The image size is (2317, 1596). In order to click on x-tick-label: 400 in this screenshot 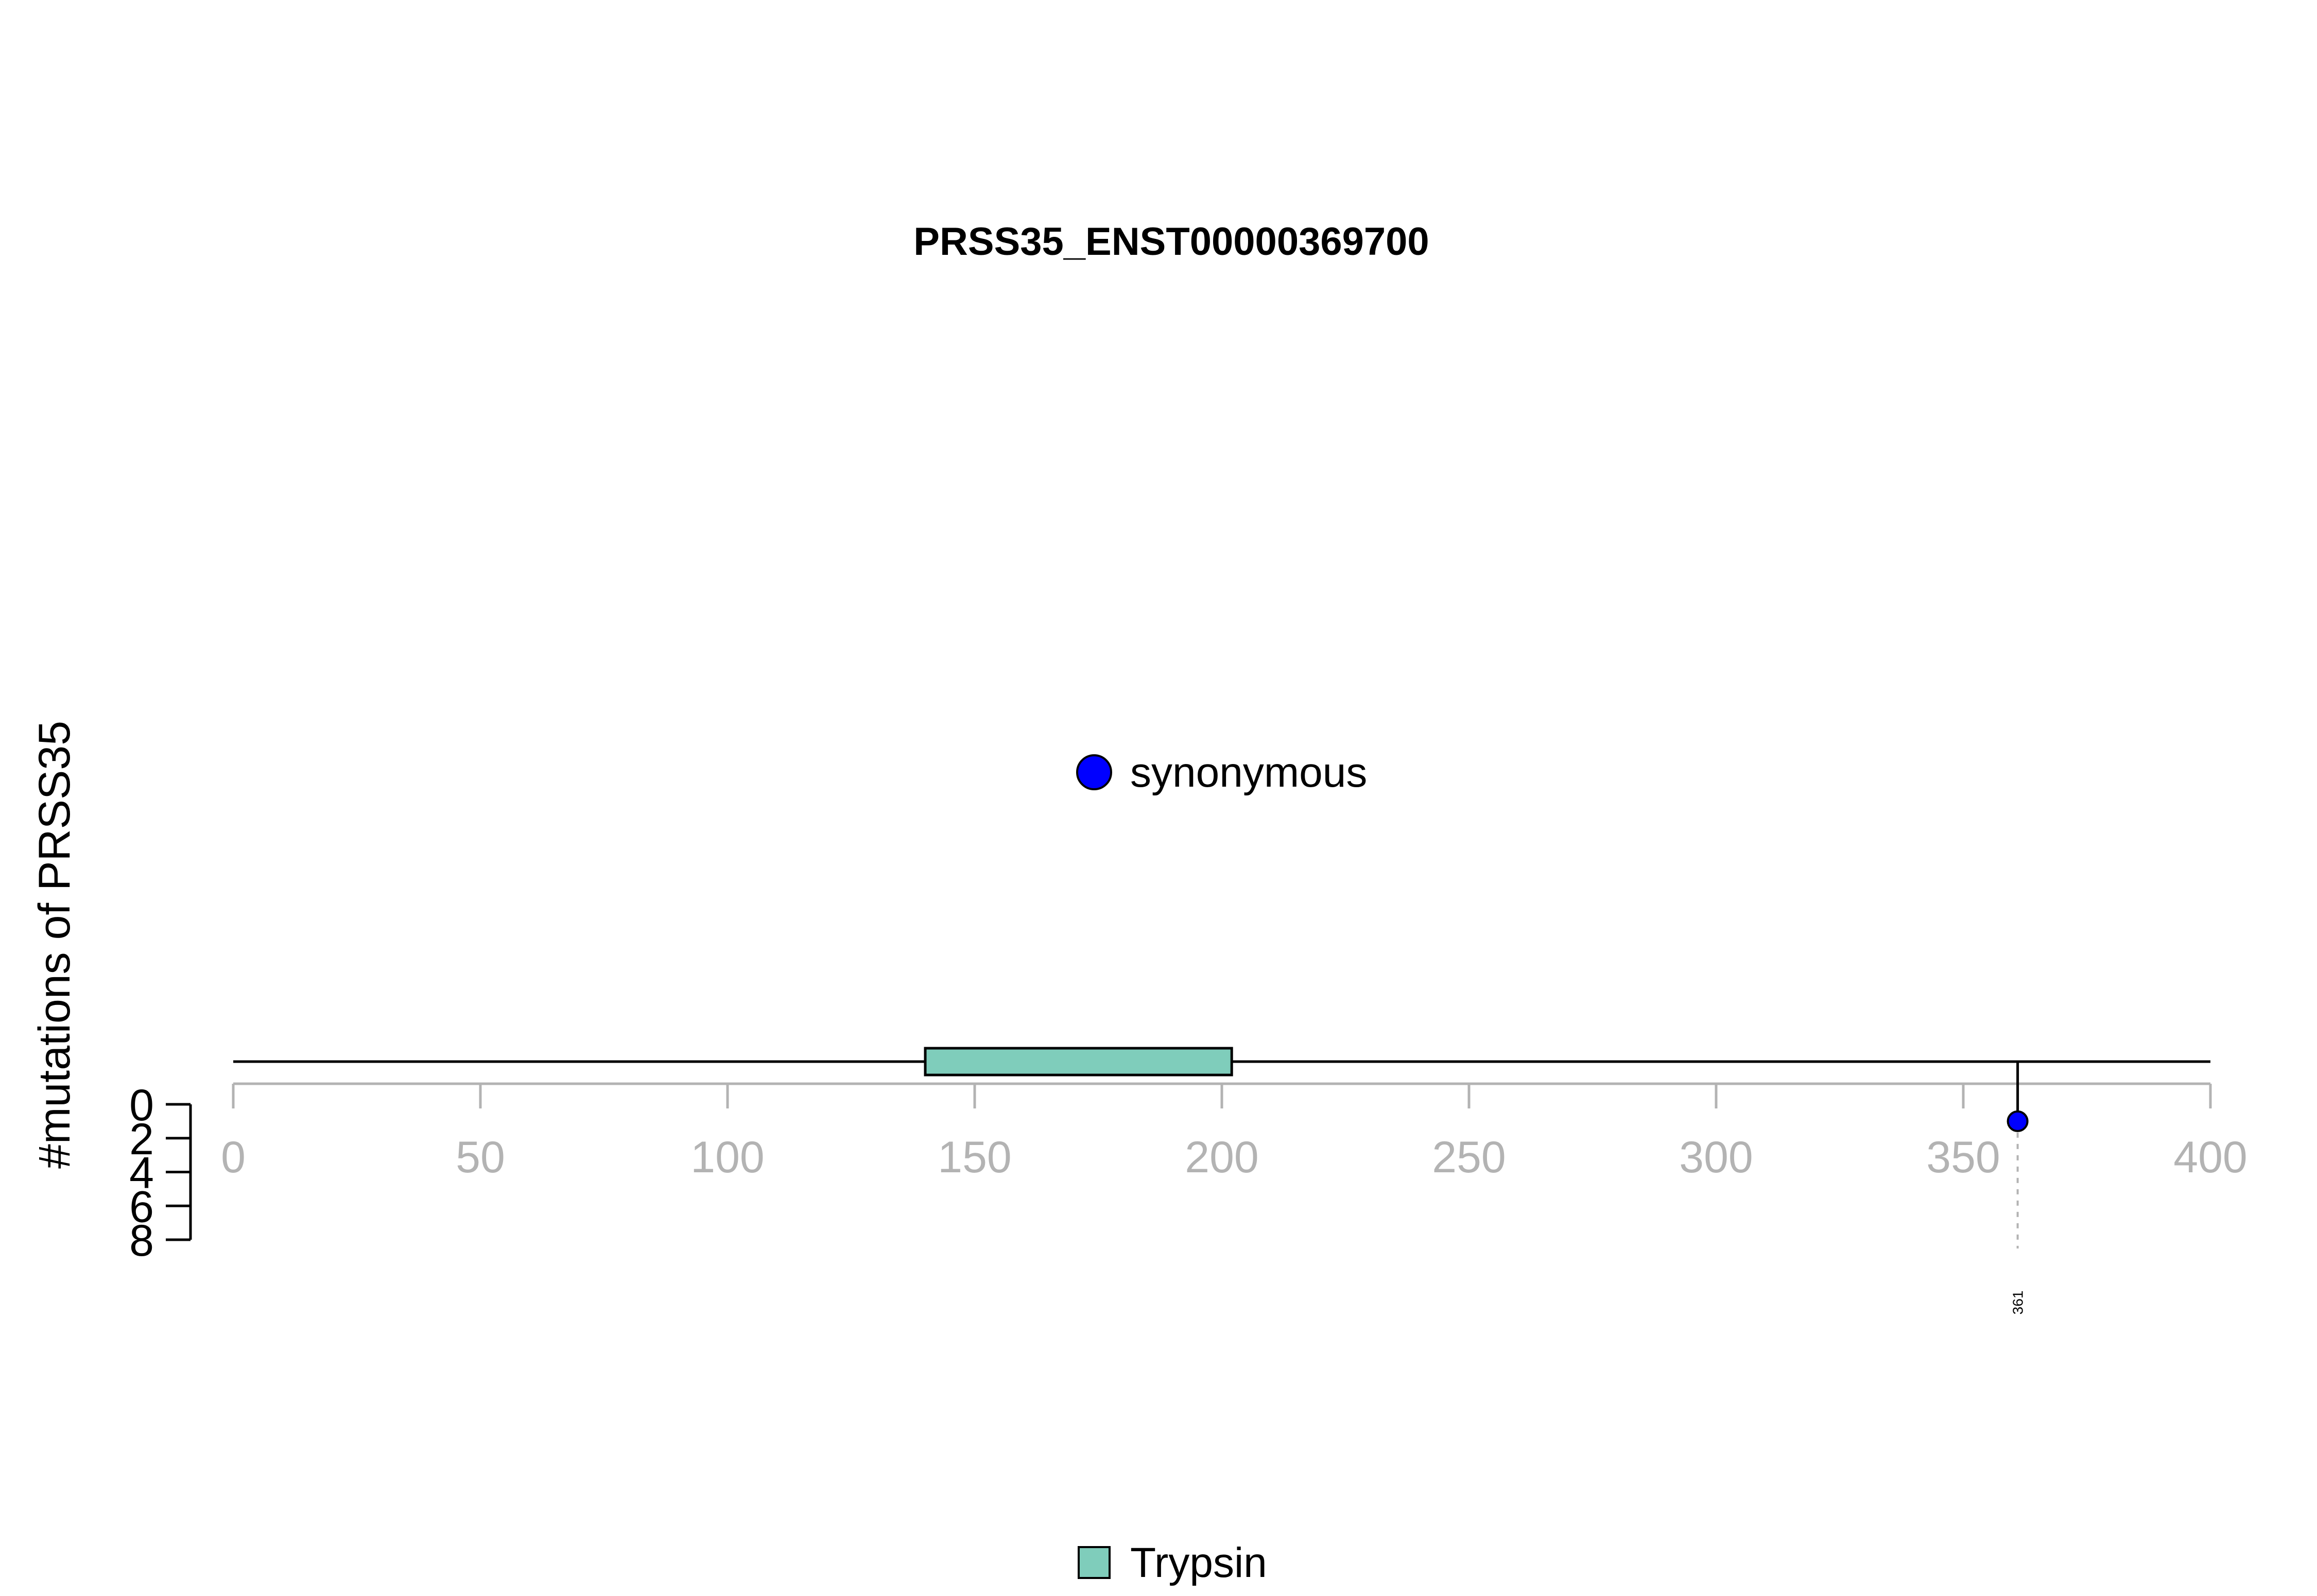, I will do `click(2210, 1158)`.